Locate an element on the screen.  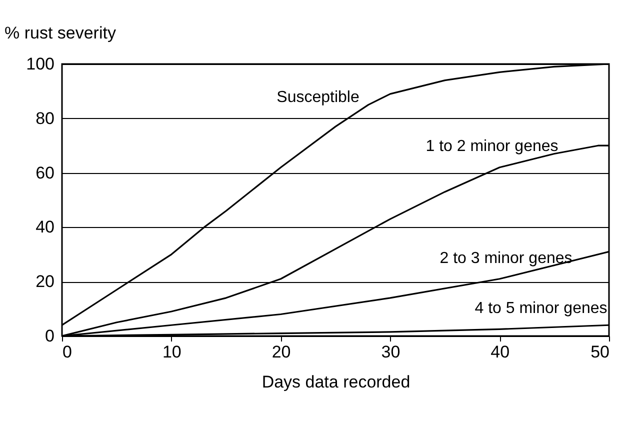
x-tick-label: 50 is located at coordinates (600, 352).